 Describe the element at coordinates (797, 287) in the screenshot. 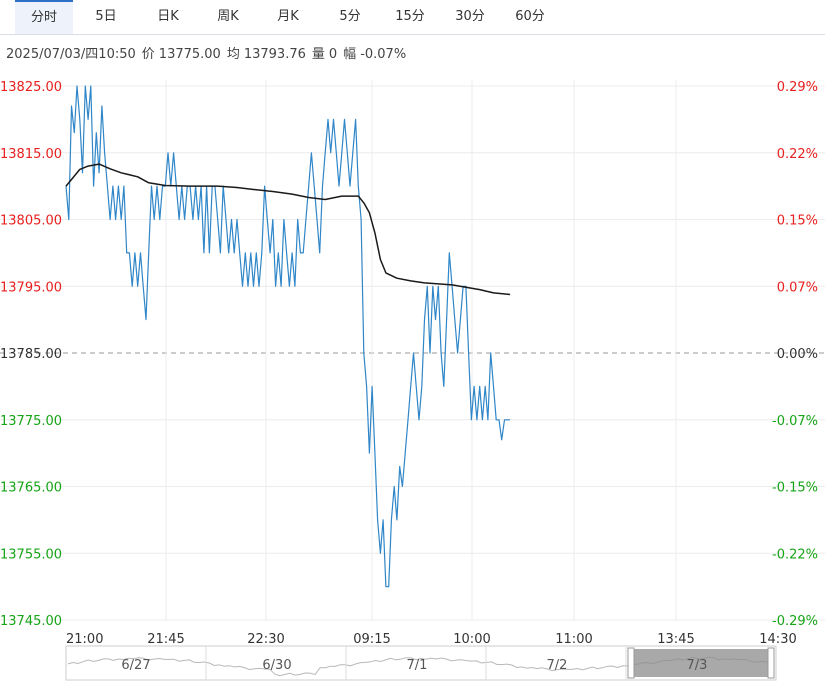

I see `percent-tick-label: 0.07%` at that location.